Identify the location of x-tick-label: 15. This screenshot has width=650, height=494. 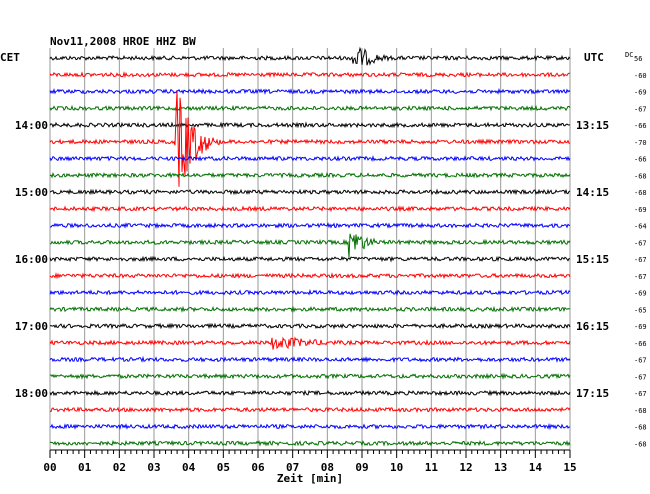
(569, 467).